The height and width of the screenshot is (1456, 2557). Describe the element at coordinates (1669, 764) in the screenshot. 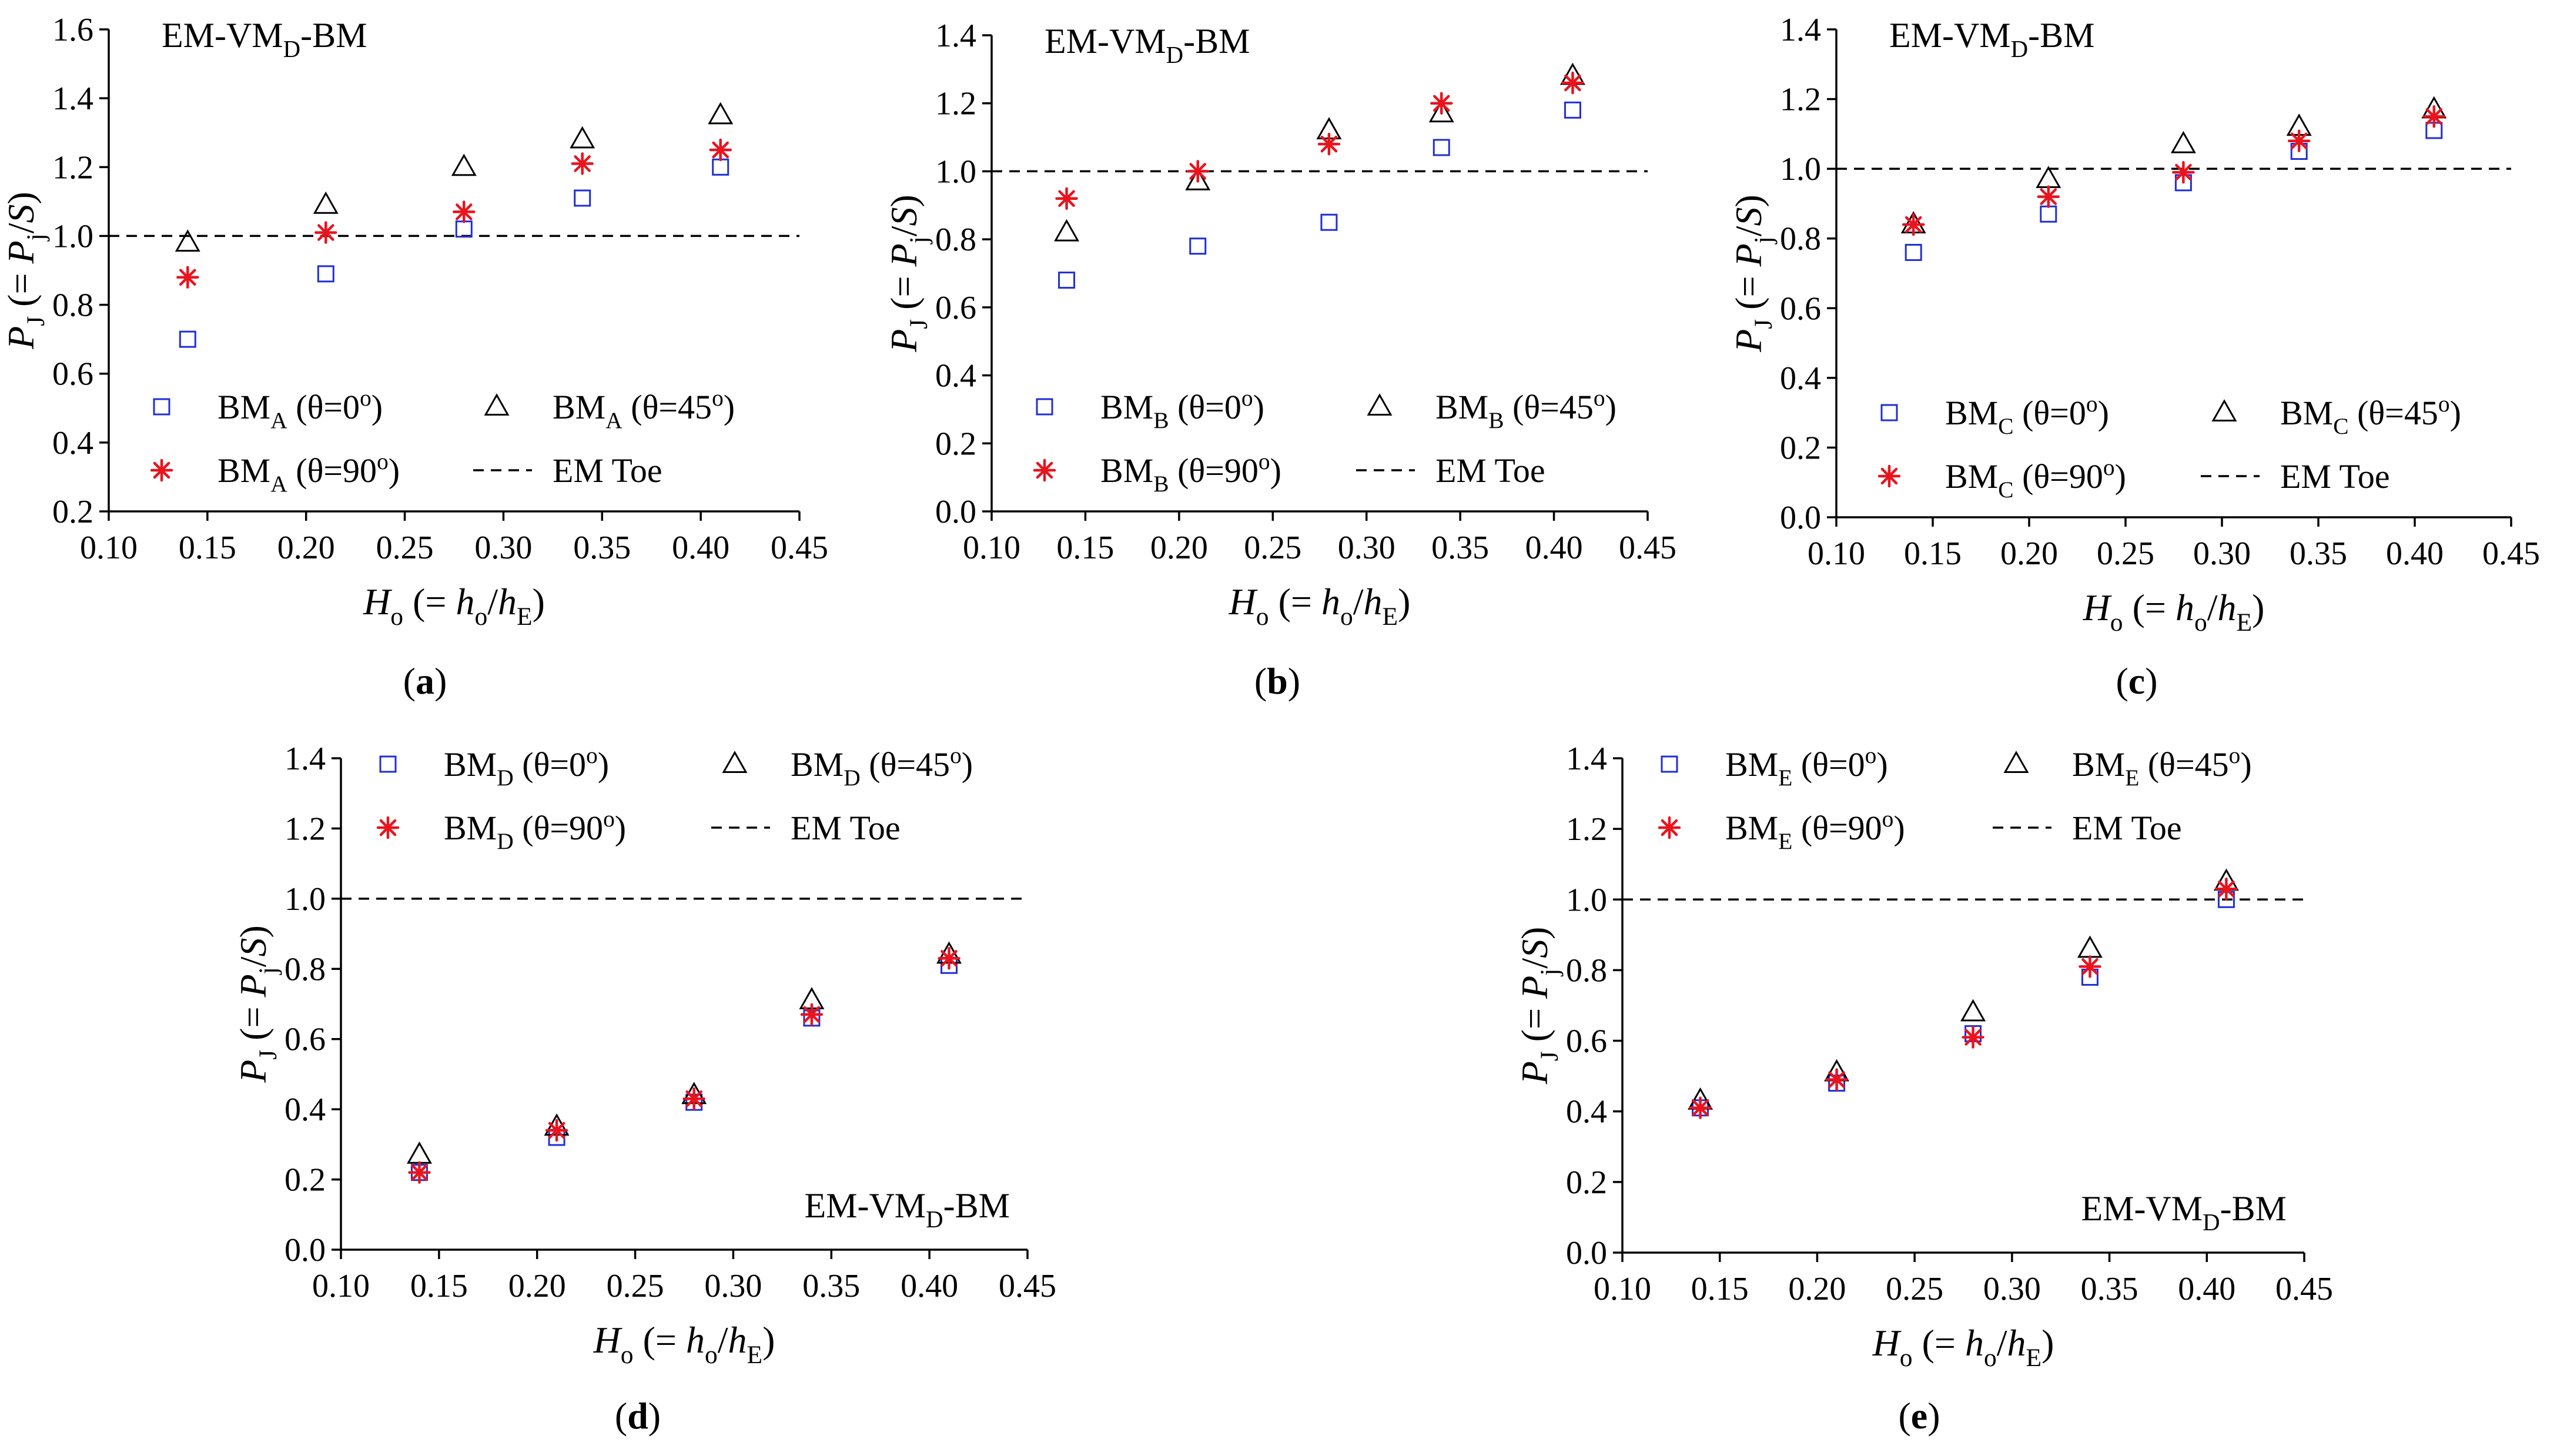

I see `marker-square` at that location.